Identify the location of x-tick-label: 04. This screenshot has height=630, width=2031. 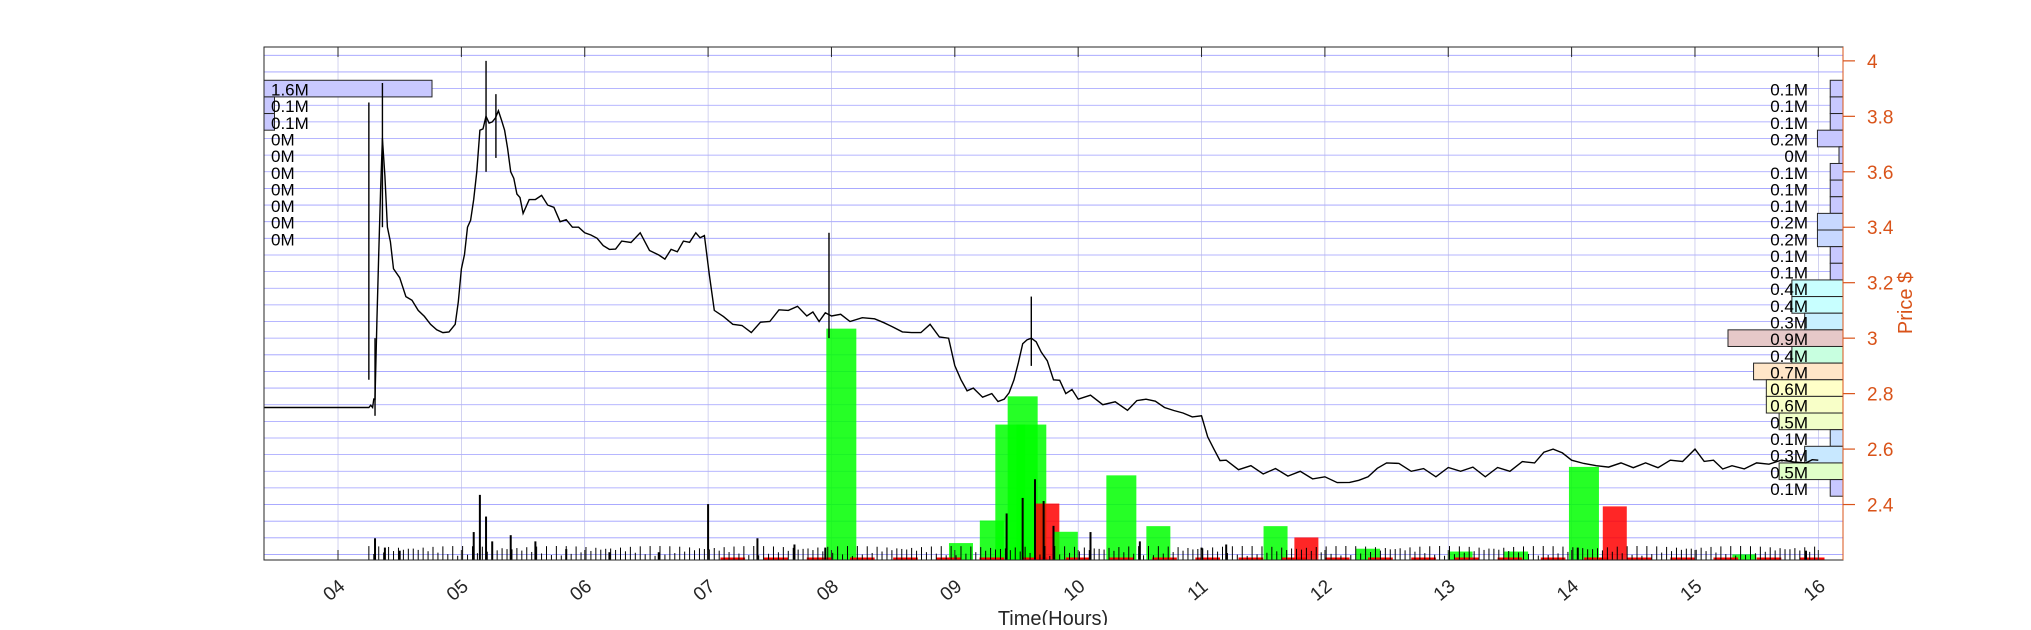
(335, 591).